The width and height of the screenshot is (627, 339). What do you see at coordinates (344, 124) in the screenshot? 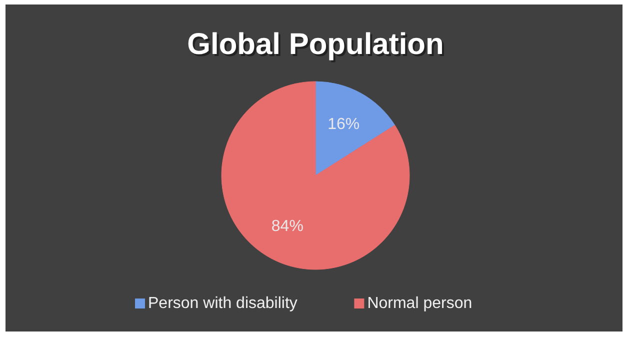
I see `data-label: 16%` at bounding box center [344, 124].